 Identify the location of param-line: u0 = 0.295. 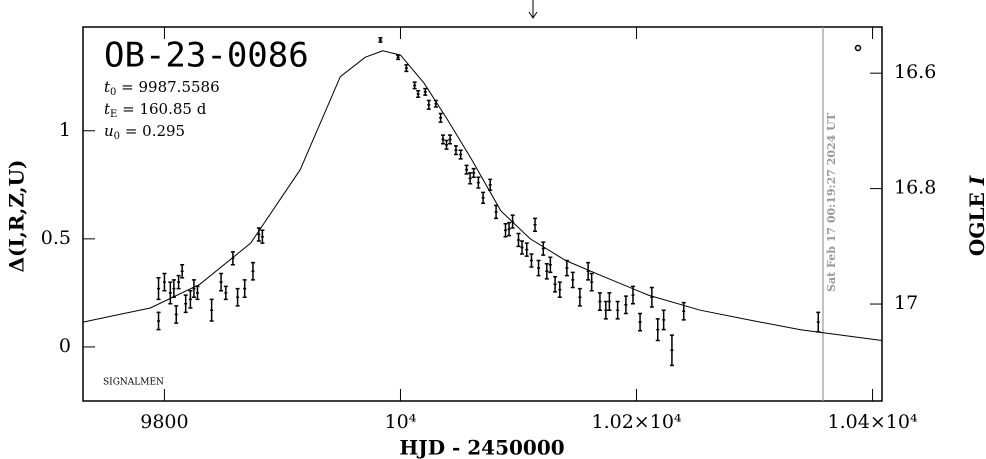
(144, 132).